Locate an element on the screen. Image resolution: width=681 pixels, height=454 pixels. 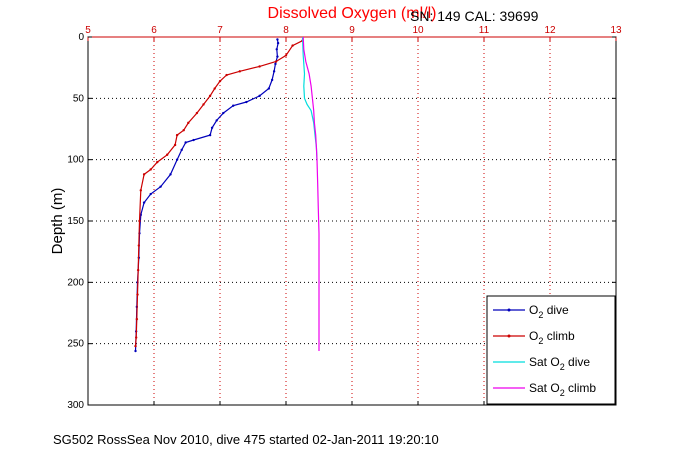
chart-title: Dissolved Oxygen (ml/l) is located at coordinates (352, 13).